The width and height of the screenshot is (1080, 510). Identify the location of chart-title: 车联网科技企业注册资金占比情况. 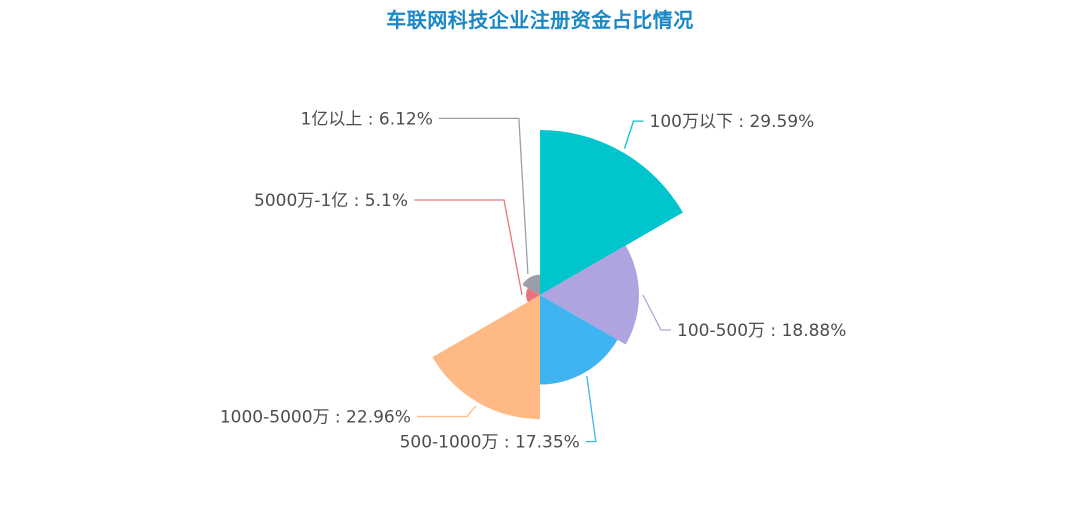
(540, 20).